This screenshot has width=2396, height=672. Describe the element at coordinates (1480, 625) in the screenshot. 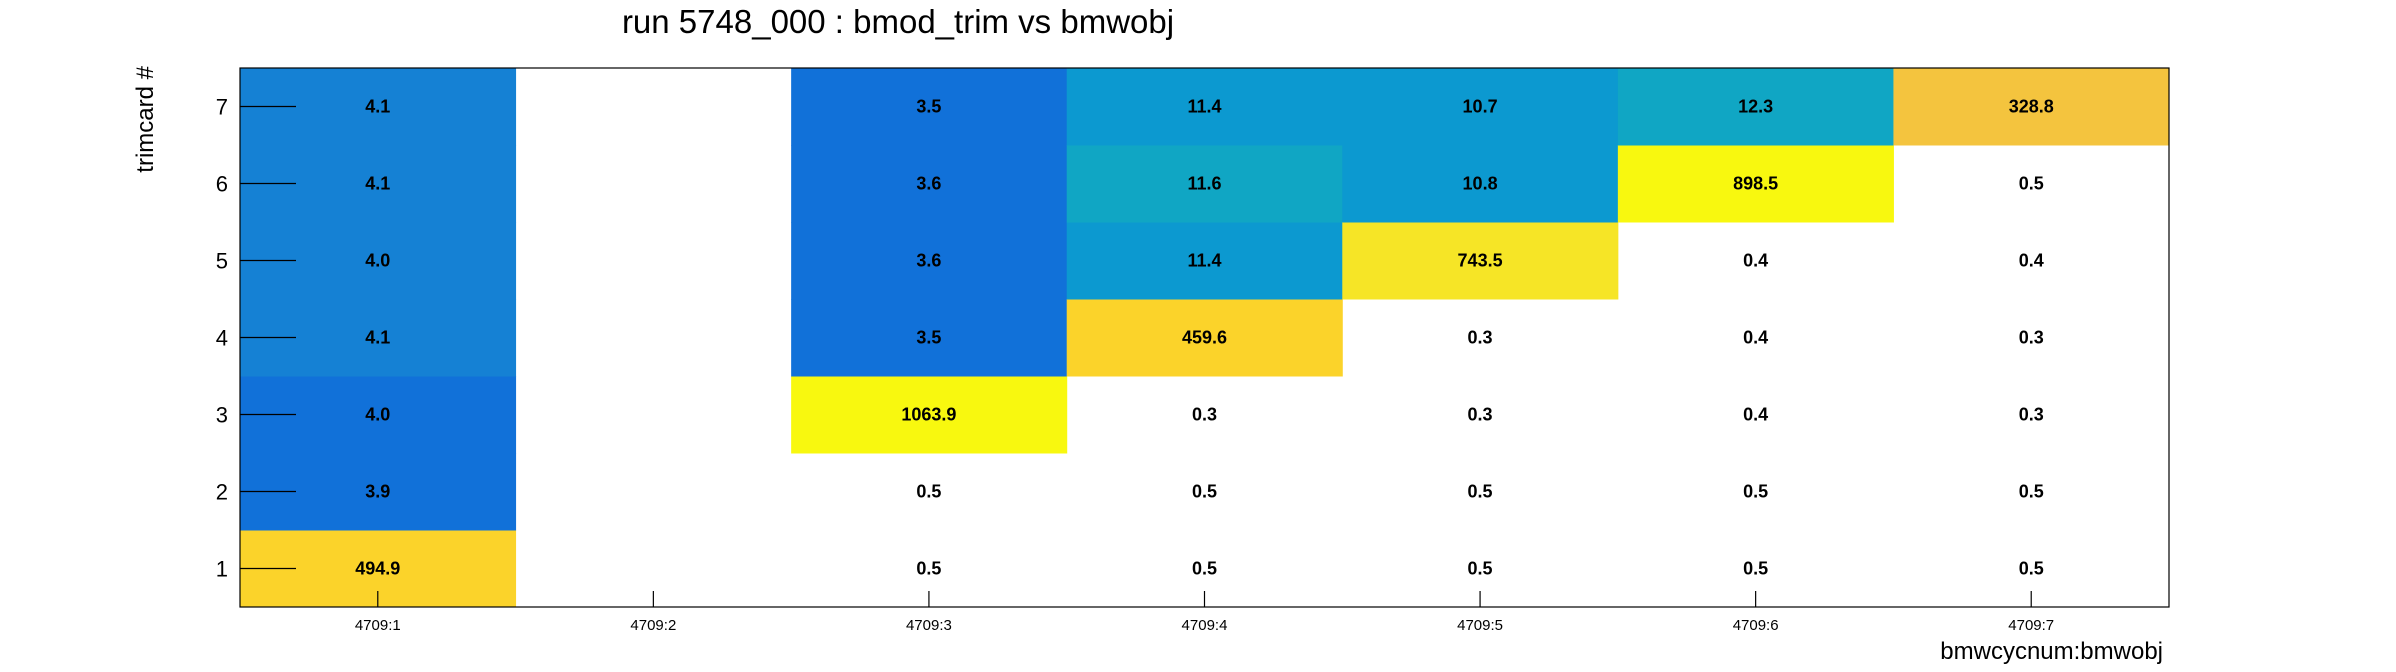

I see `x-tick-label: 4709:5` at that location.